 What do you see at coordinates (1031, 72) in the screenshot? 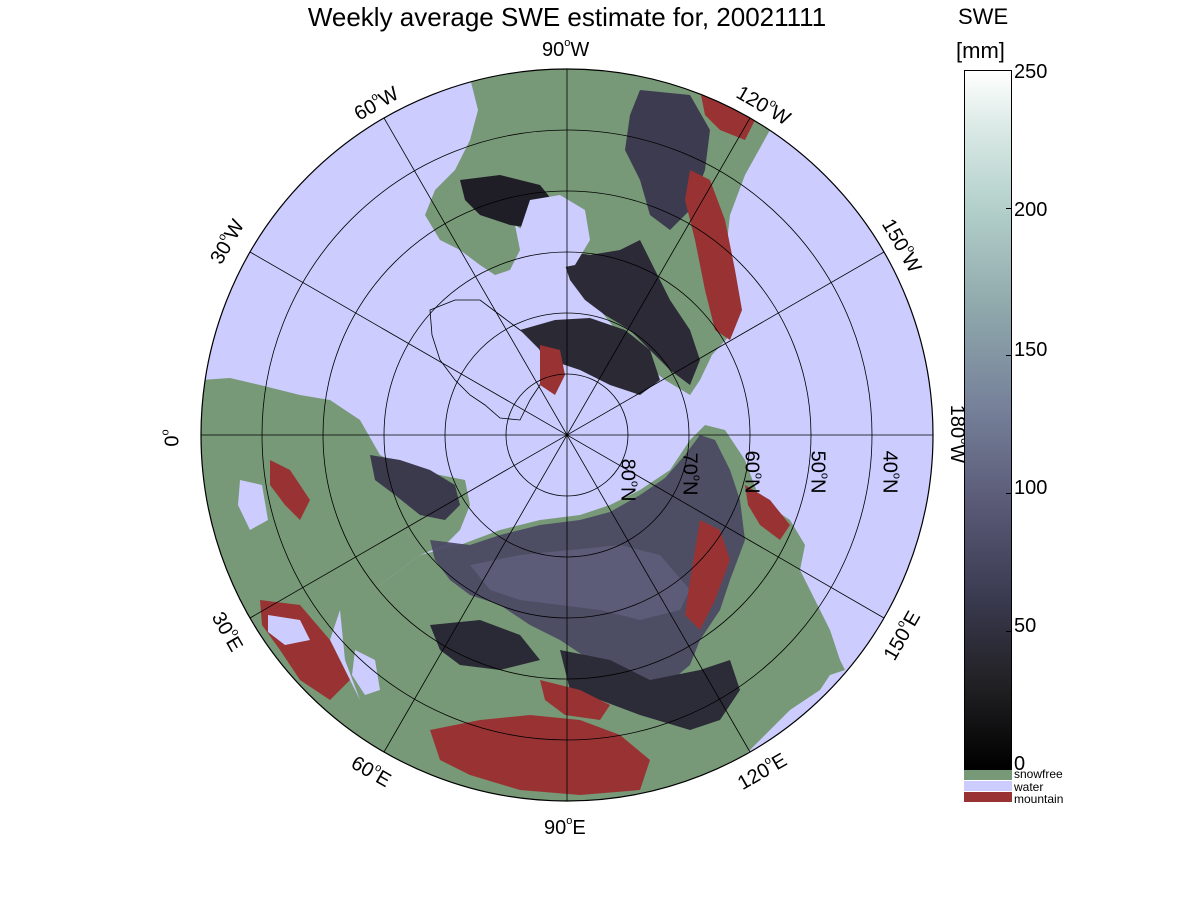
I see `colorbar-tick-label: 250` at bounding box center [1031, 72].